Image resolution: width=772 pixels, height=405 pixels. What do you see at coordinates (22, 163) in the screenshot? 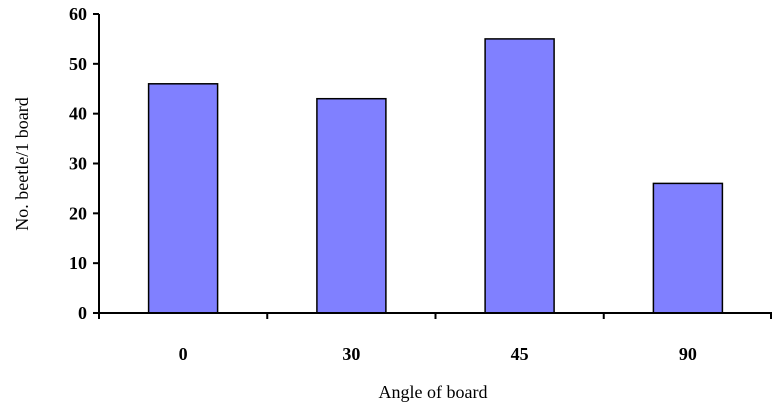
I see `y-axis-title: No. beetle/1 board` at bounding box center [22, 163].